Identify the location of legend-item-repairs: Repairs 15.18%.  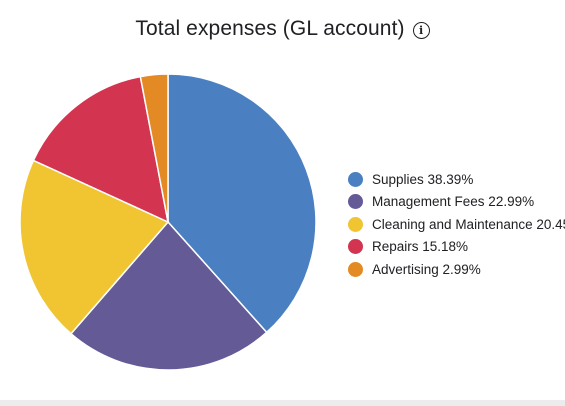
(456, 247).